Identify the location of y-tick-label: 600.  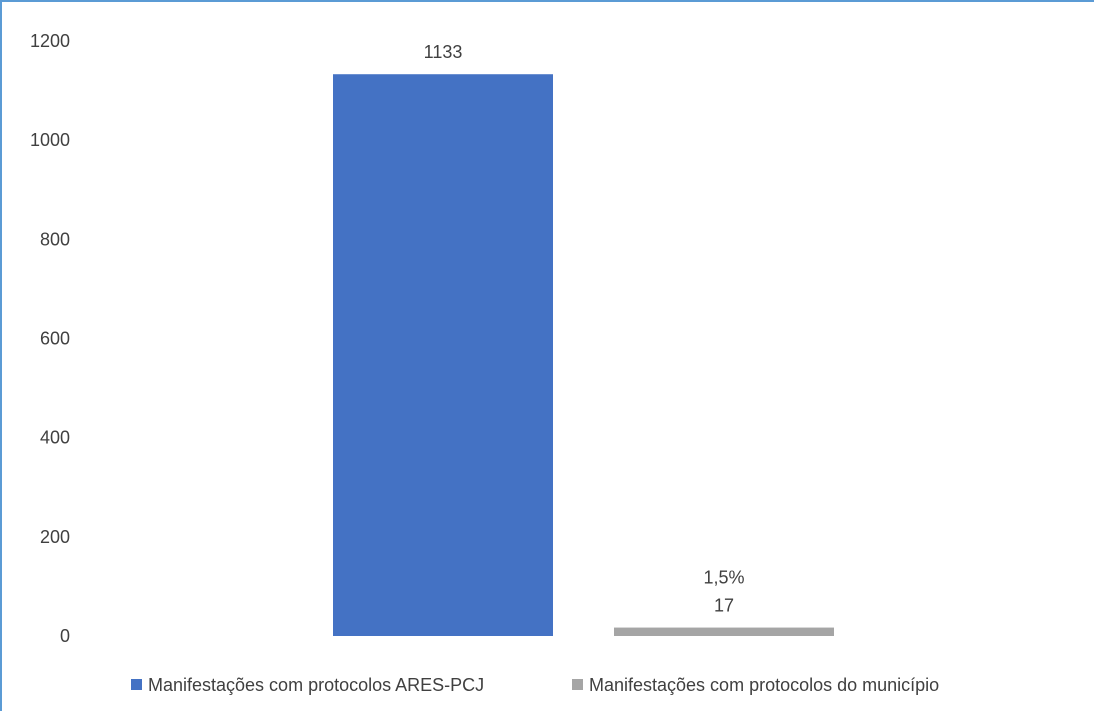
(55, 339).